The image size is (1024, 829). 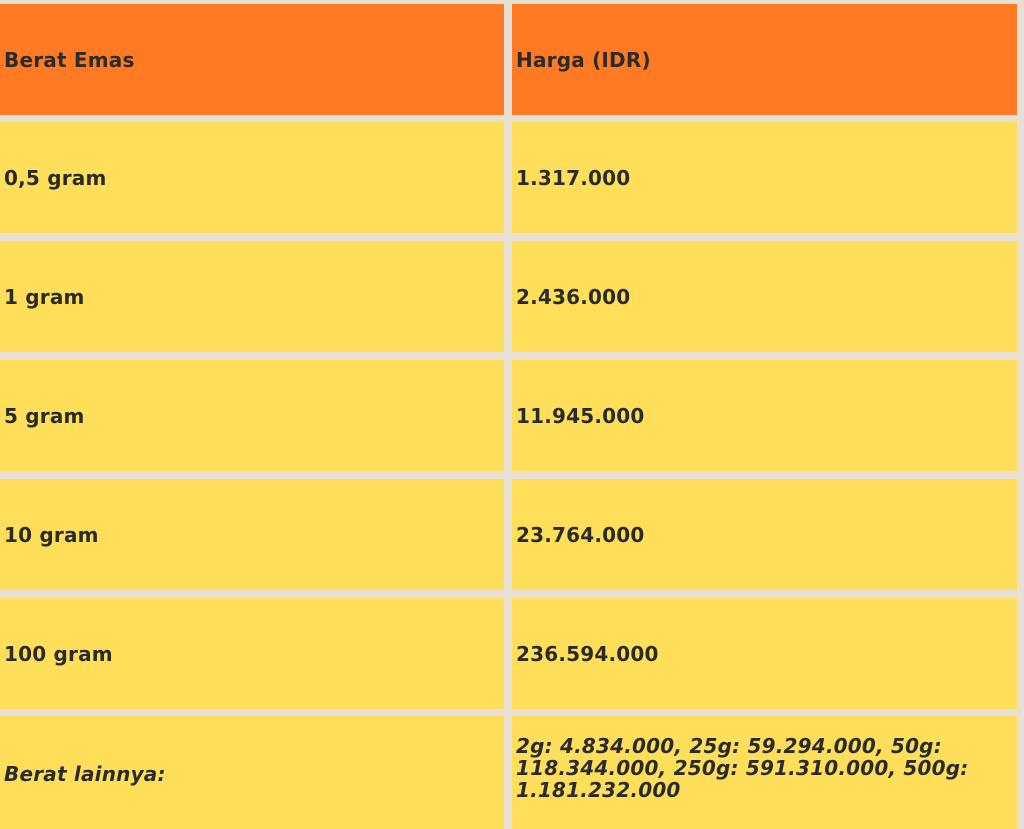 I want to click on other-prices-line: 1.181.232.000, so click(x=598, y=790).